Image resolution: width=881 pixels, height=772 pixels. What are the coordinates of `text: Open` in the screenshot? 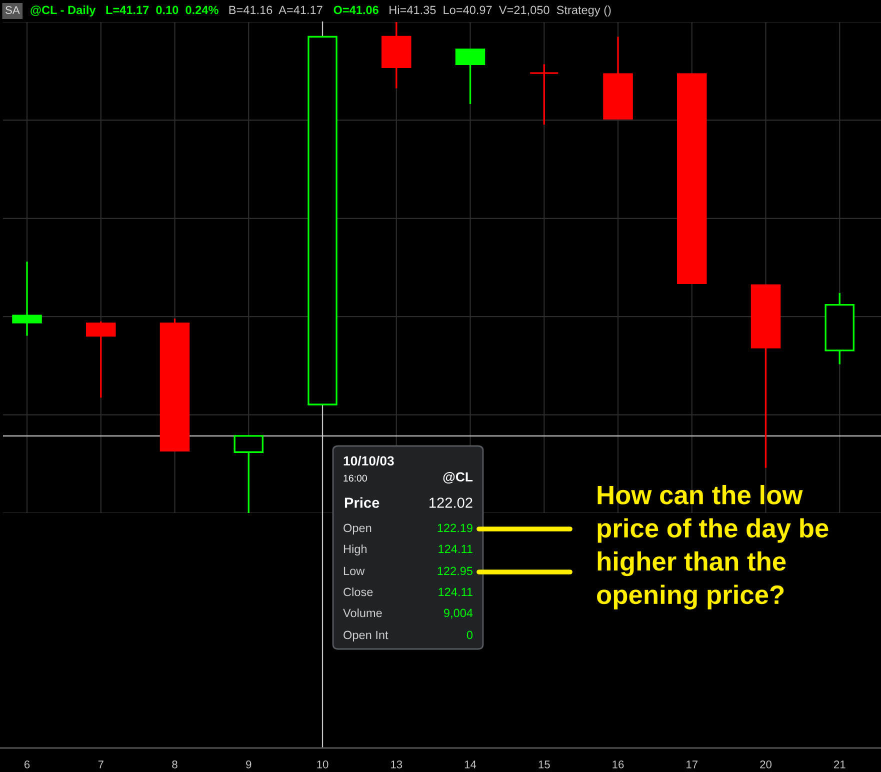 It's located at (358, 529).